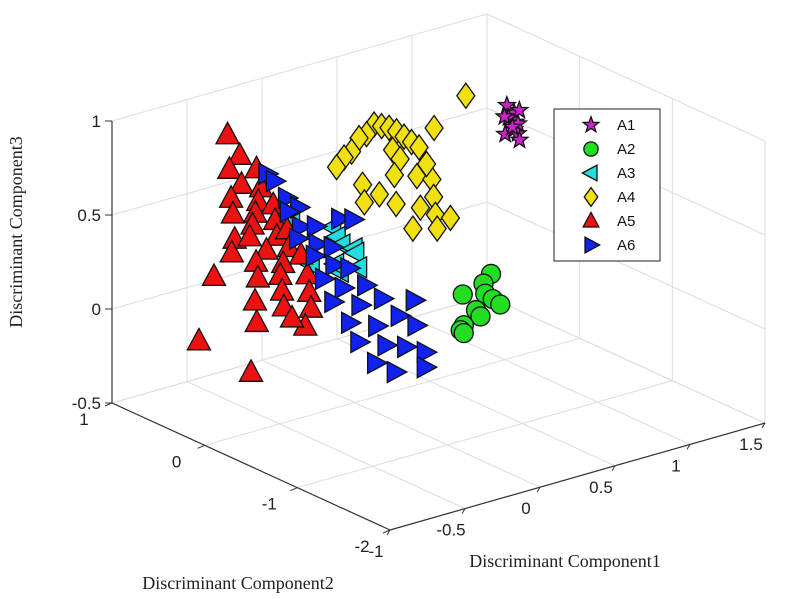 This screenshot has height=599, width=796. Describe the element at coordinates (86, 403) in the screenshot. I see `z-tick-label: -0.5` at that location.